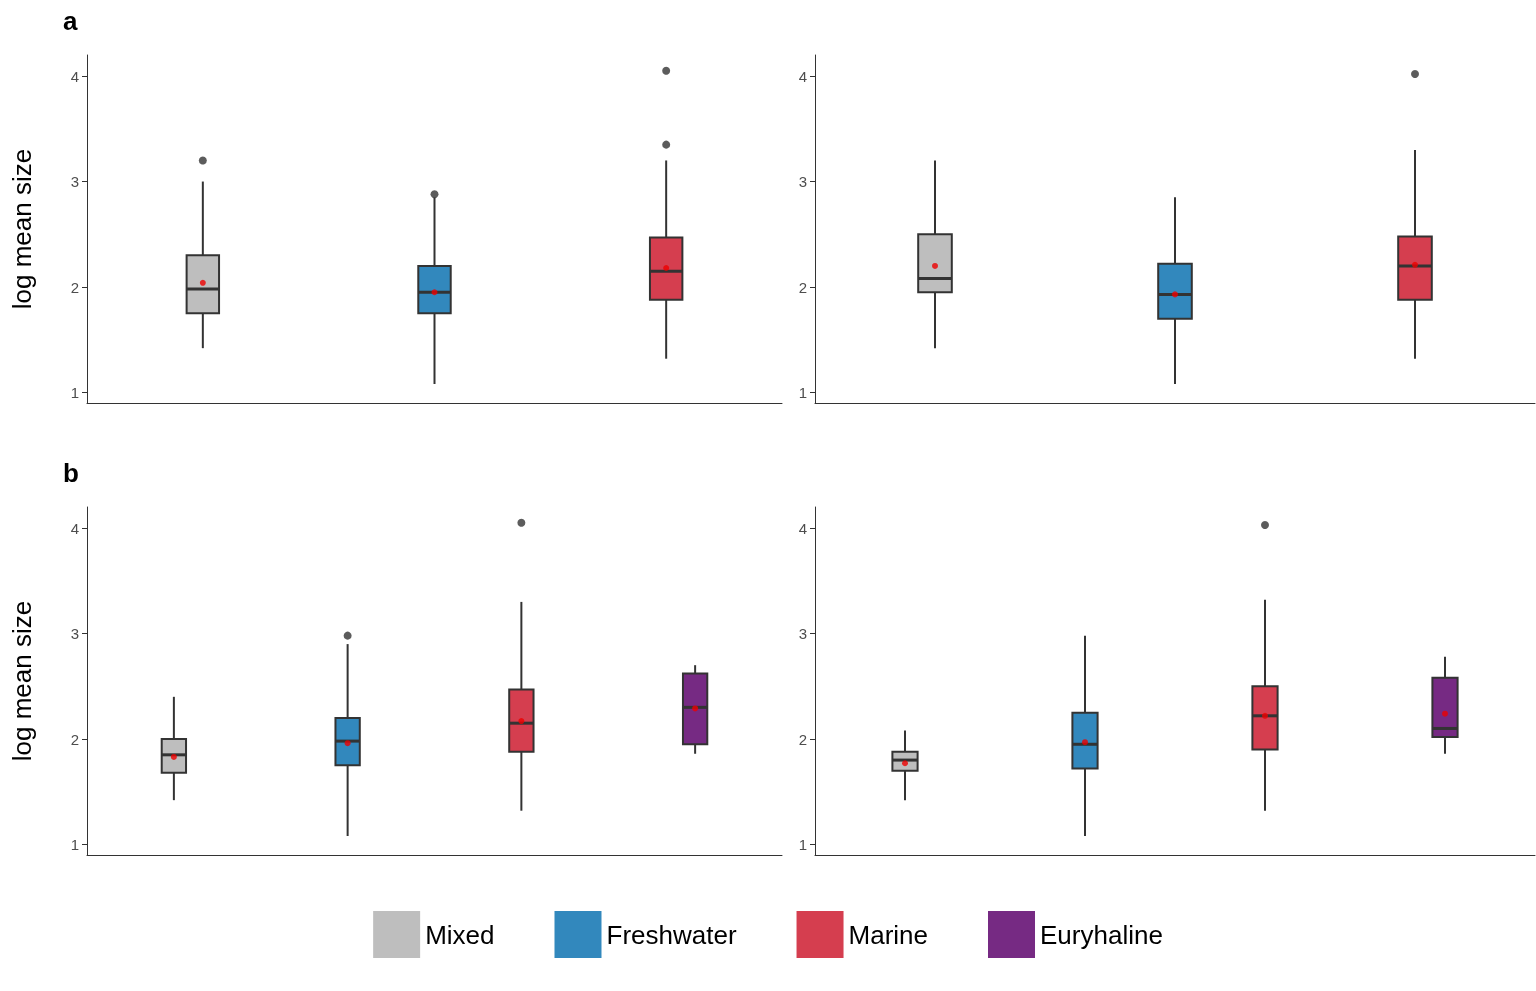  I want to click on legend-label: Mixed, so click(460, 934).